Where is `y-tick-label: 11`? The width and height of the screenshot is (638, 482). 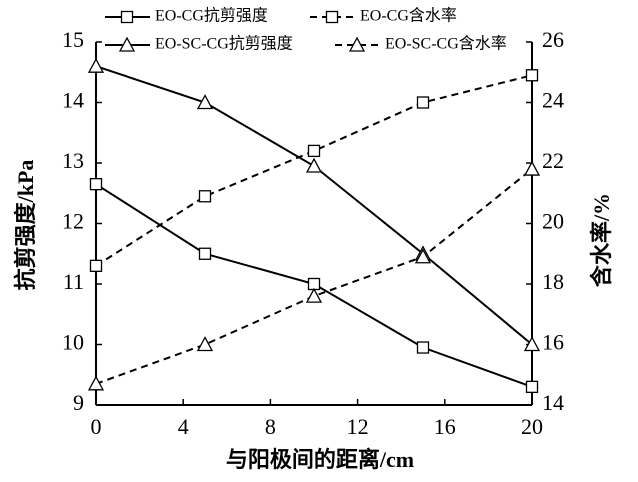 y-tick-label: 11 is located at coordinates (73, 281).